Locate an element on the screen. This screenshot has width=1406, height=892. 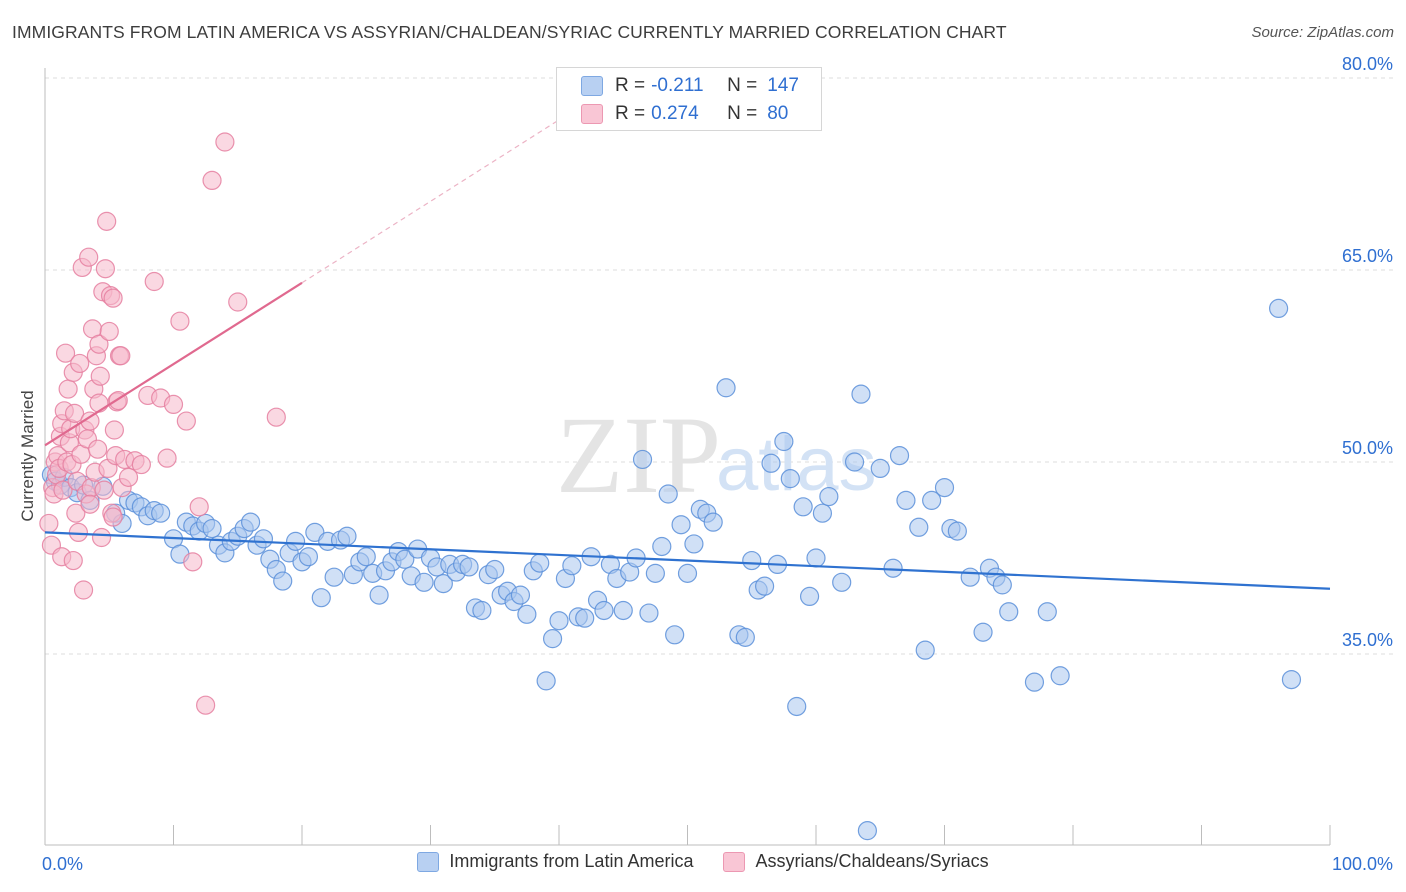
stats-row-pink: R = 0.274 N = 80 is located at coordinates (684, 114).